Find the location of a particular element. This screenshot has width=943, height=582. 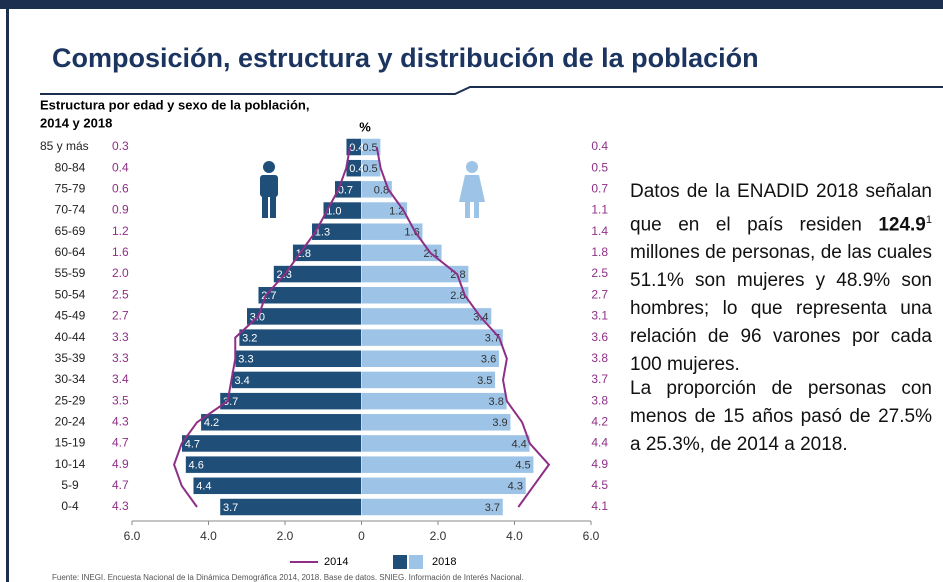

value-label: 3.8 is located at coordinates (599, 400).